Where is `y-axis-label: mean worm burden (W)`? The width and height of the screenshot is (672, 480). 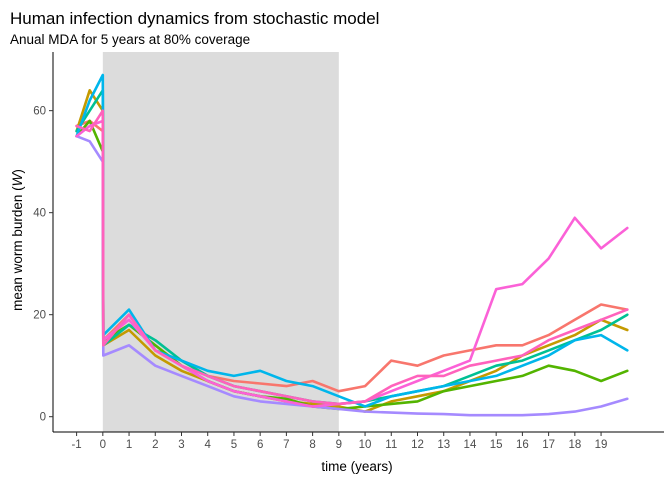
y-axis-label: mean worm burden (W) is located at coordinates (17, 240).